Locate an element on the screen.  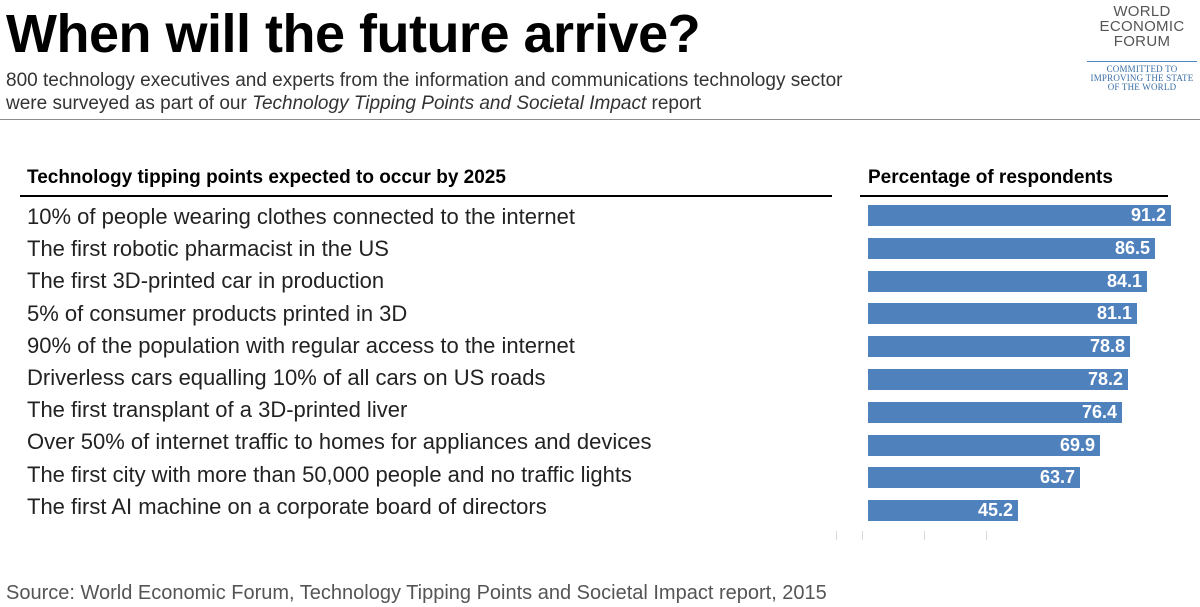
category-label: The first robotic pharmacist in the US is located at coordinates (208, 249).